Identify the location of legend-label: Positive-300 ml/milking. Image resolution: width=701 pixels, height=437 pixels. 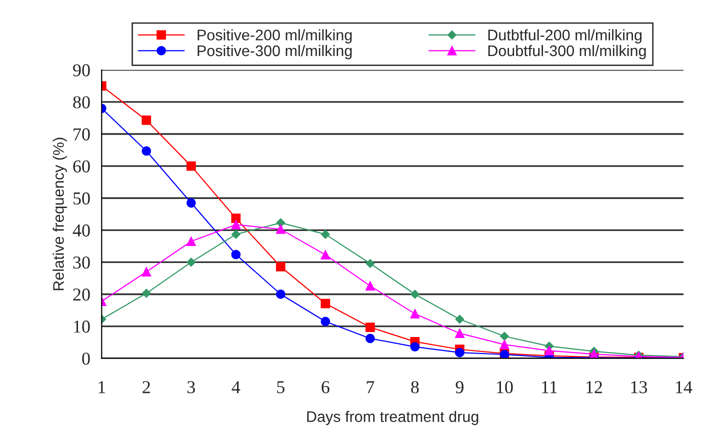
(275, 52).